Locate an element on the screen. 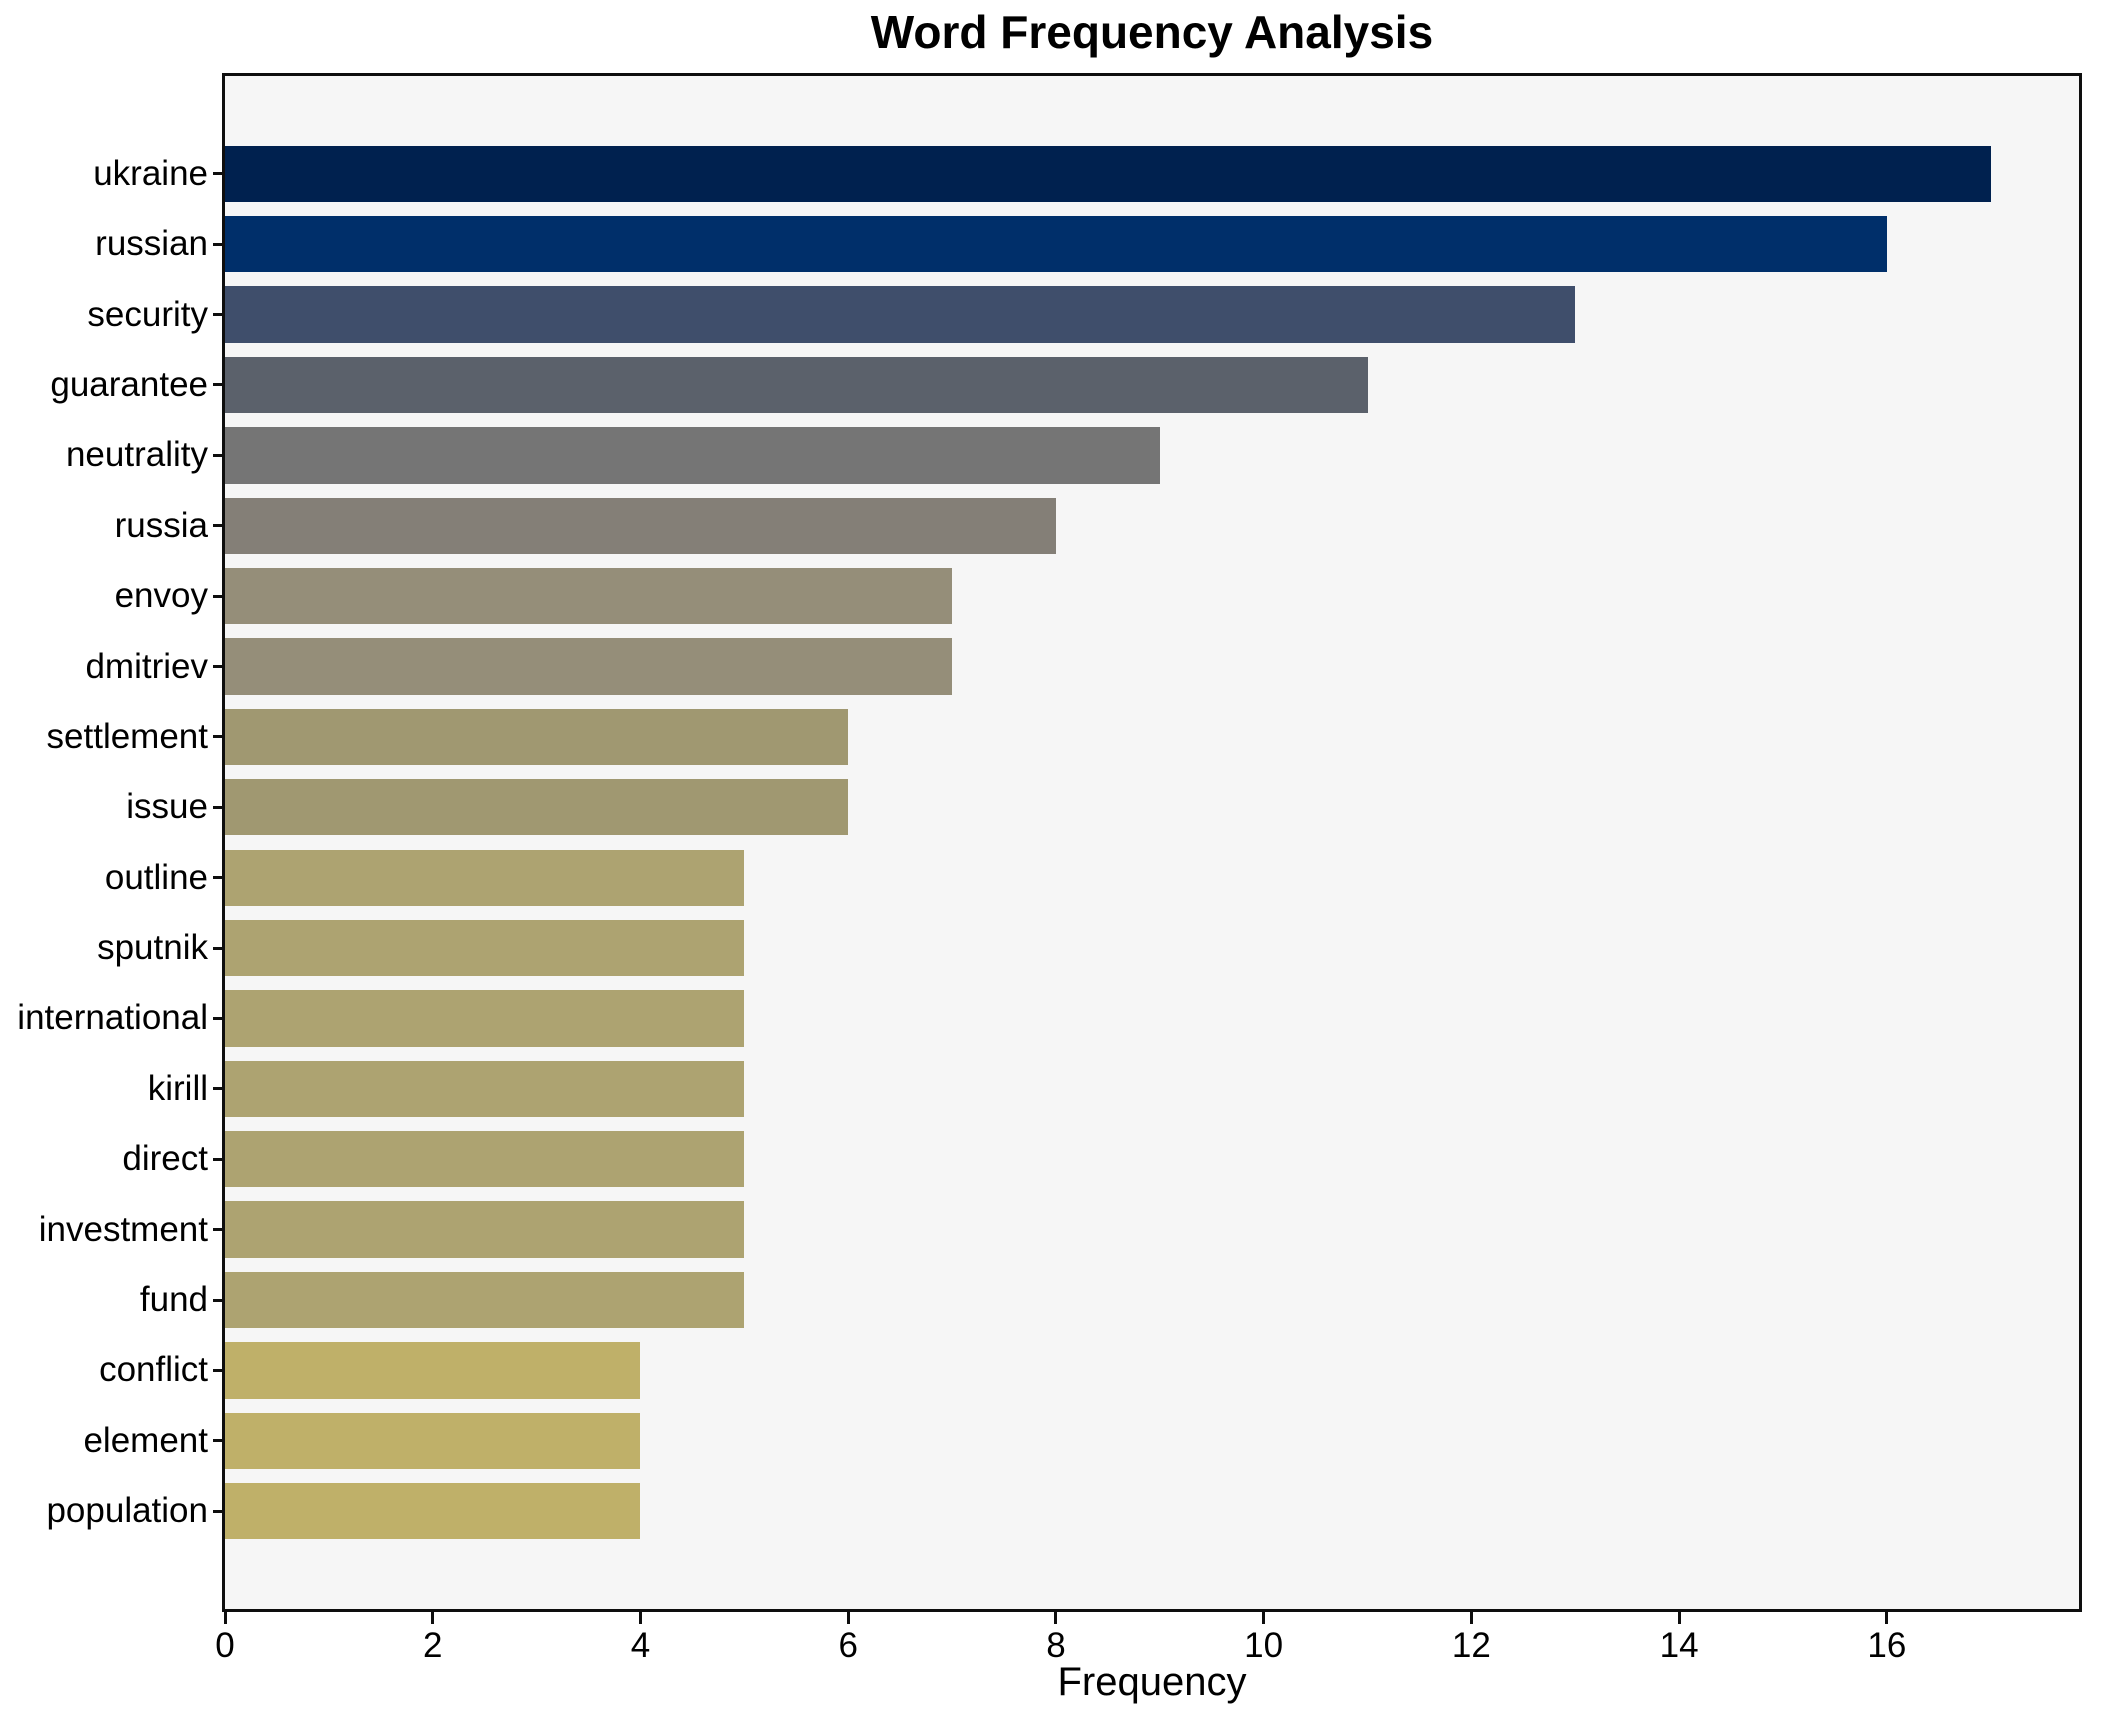  y-tick-label-international: international is located at coordinates (112, 1018).